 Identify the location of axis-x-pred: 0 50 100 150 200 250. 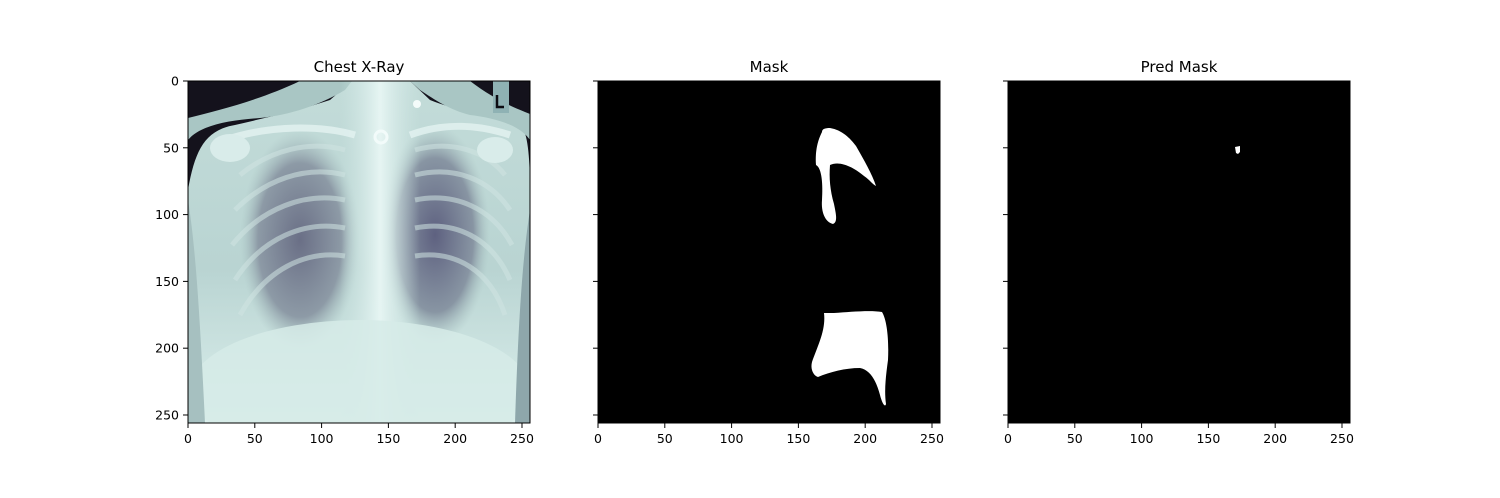
(1179, 434).